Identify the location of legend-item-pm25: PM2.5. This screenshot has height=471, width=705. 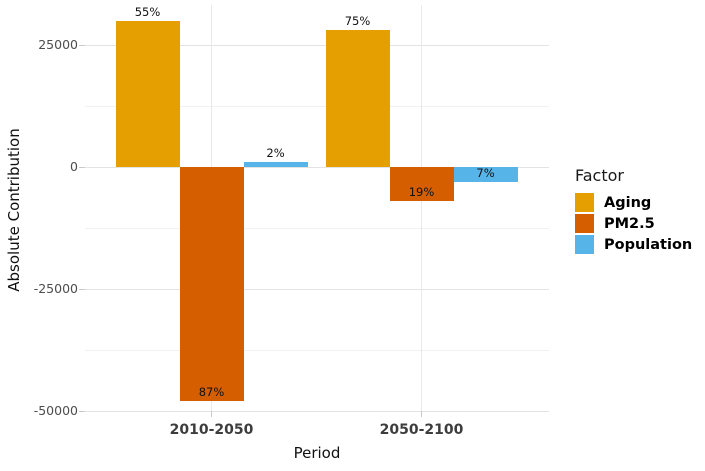
(633, 223).